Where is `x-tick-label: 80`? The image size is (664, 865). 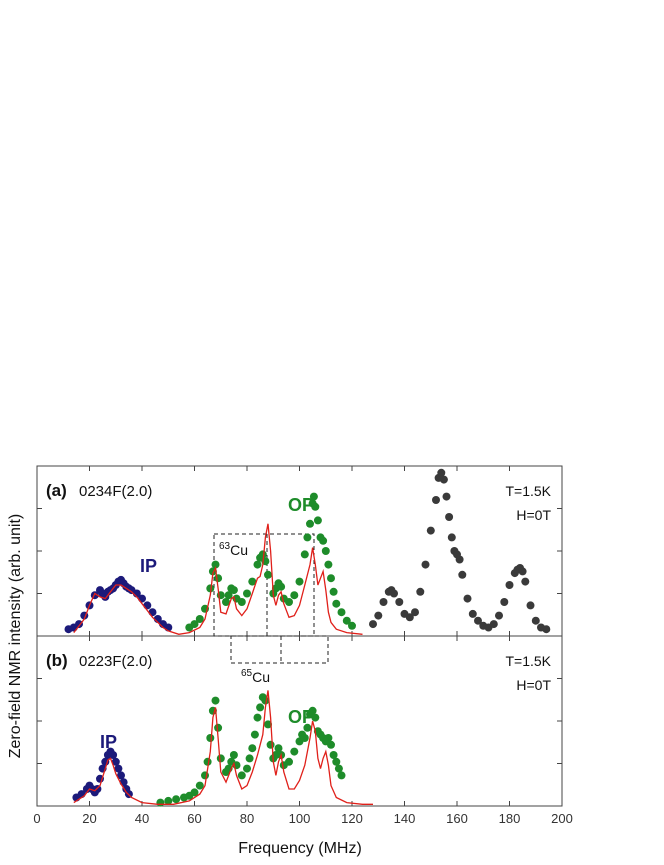
x-tick-label: 80 is located at coordinates (247, 818).